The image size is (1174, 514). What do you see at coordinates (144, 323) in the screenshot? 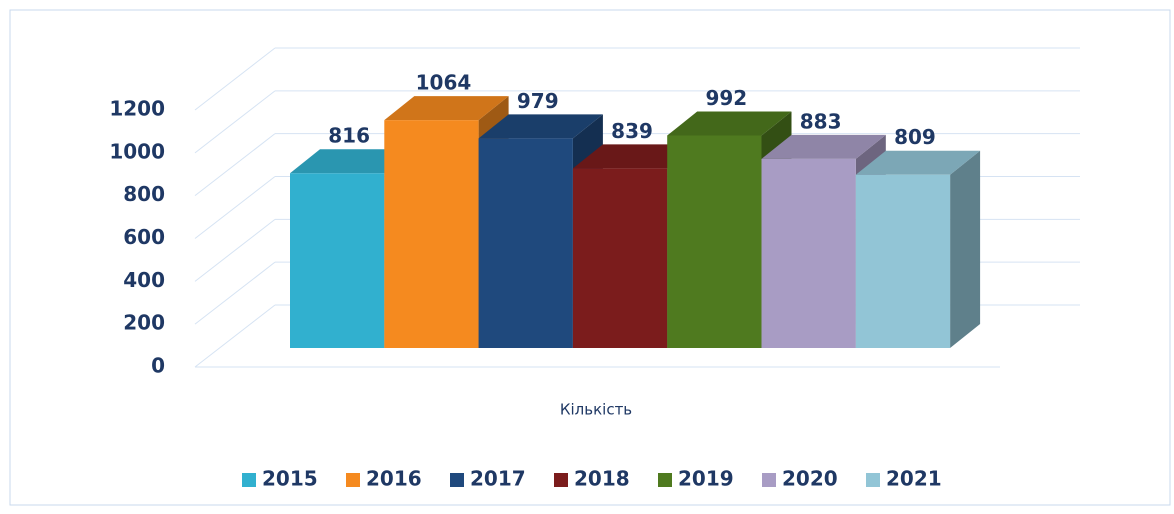
I see `y-tick-label: 200` at bounding box center [144, 323].